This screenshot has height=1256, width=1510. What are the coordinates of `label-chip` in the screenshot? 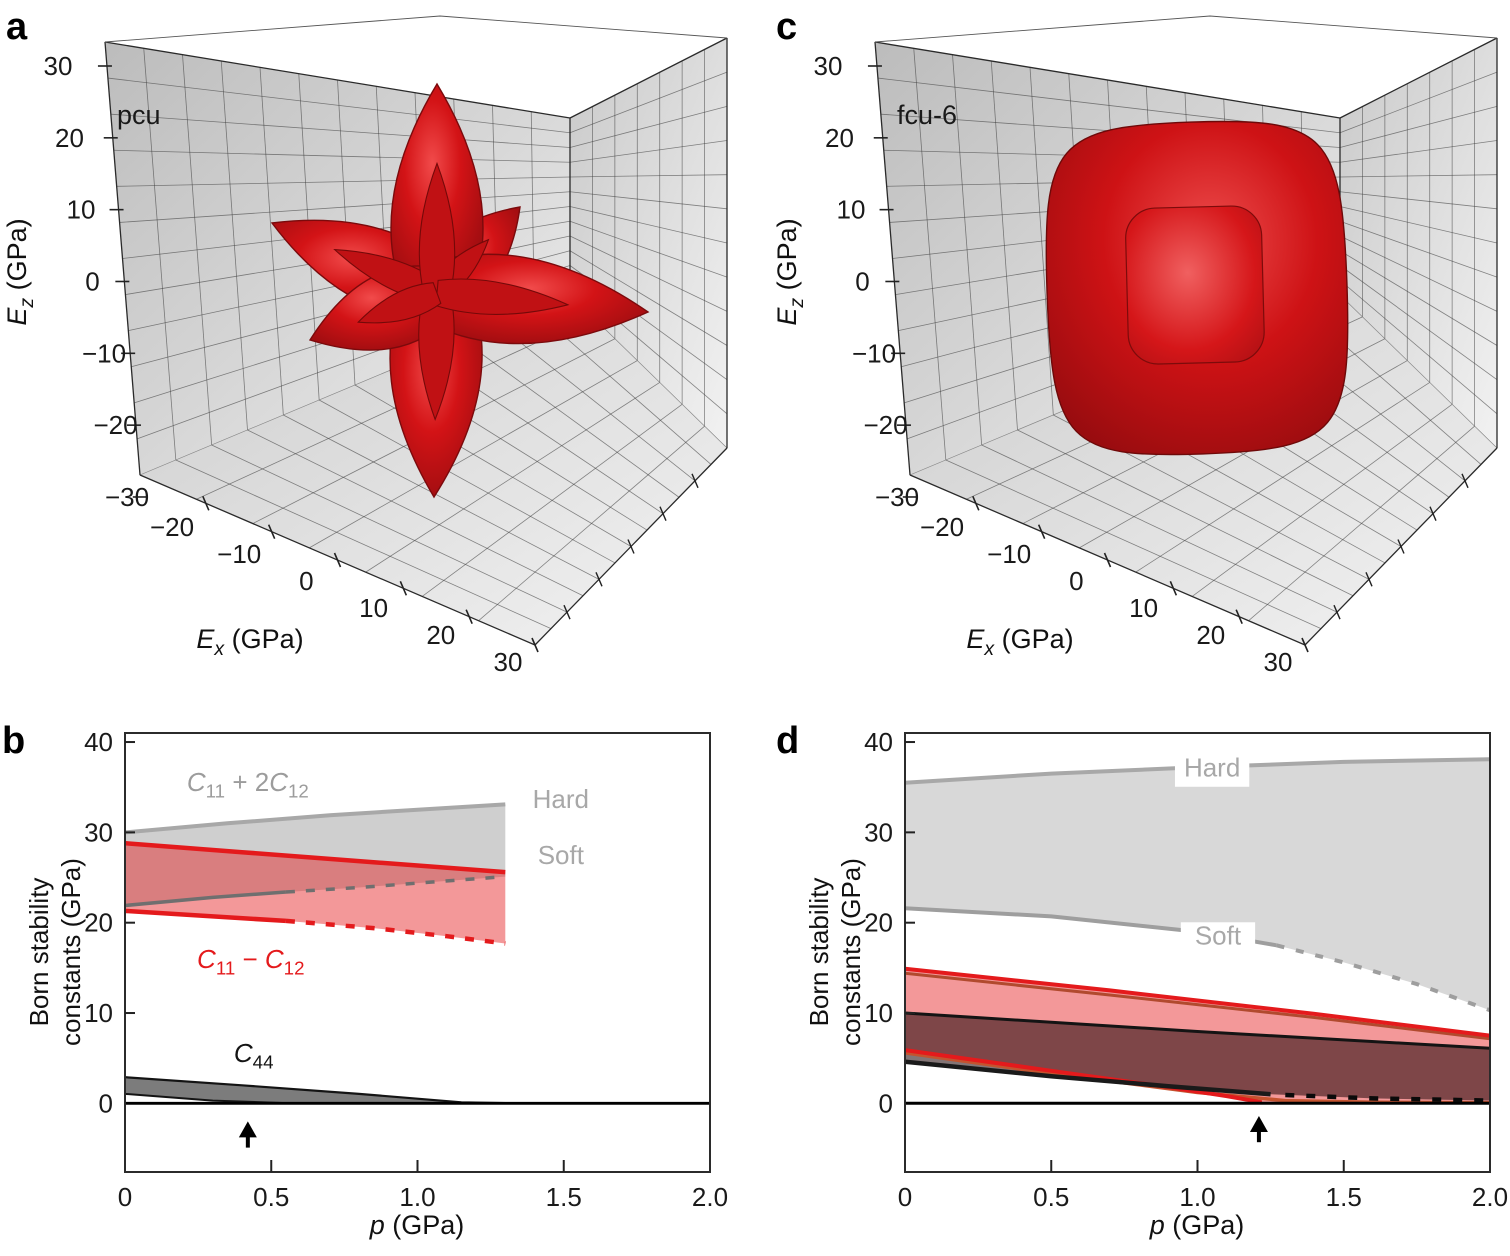 It's located at (1218, 938).